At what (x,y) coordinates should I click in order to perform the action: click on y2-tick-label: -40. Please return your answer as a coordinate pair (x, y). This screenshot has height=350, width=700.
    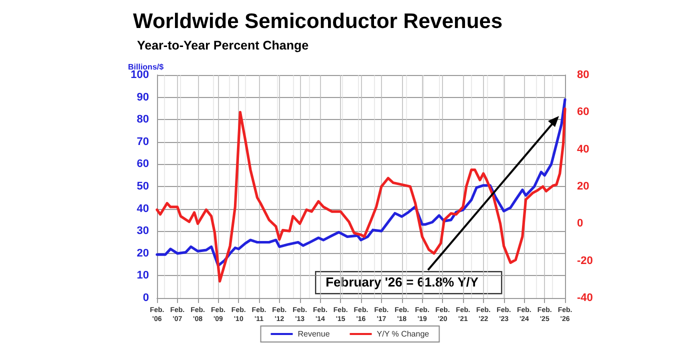
    Looking at the image, I should click on (585, 298).